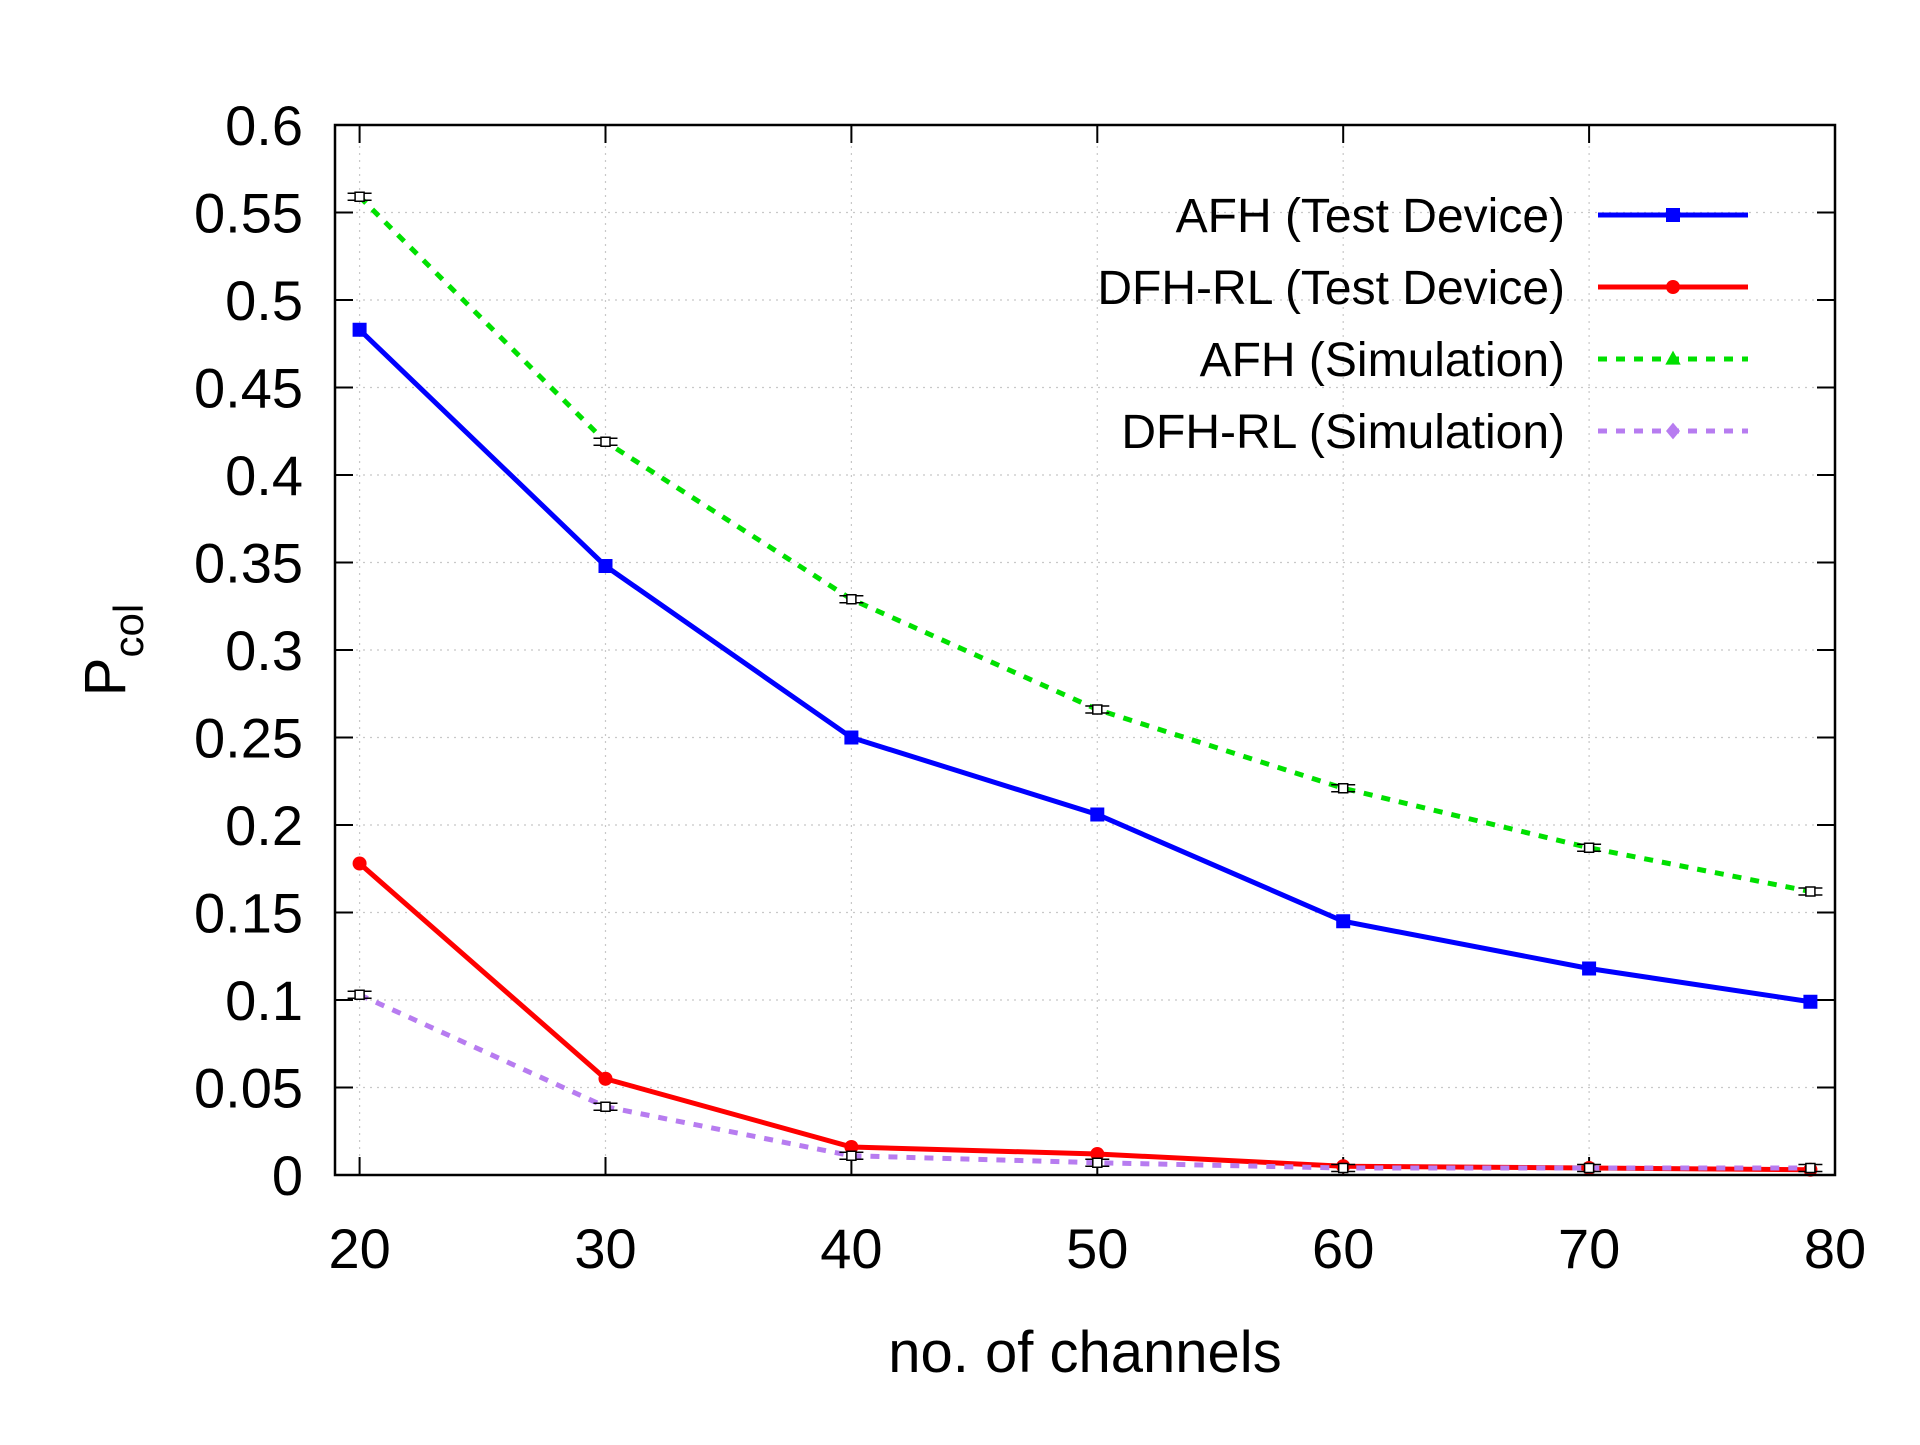 Image resolution: width=1920 pixels, height=1445 pixels. Describe the element at coordinates (248, 738) in the screenshot. I see `y-tick-label: 0.25` at that location.